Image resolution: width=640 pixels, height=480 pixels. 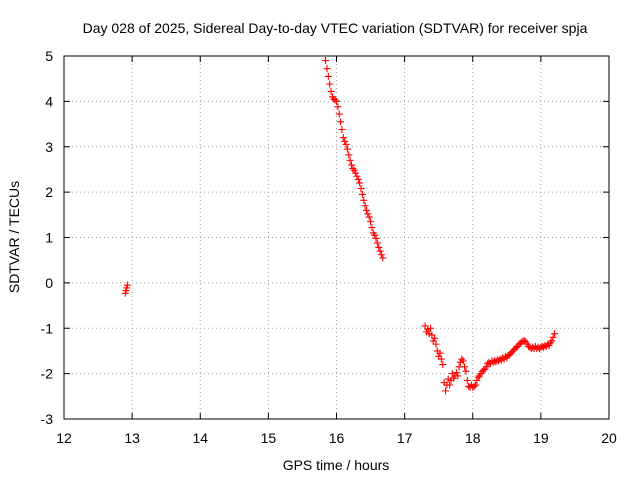 What do you see at coordinates (337, 438) in the screenshot?
I see `x-tick-label: 16` at bounding box center [337, 438].